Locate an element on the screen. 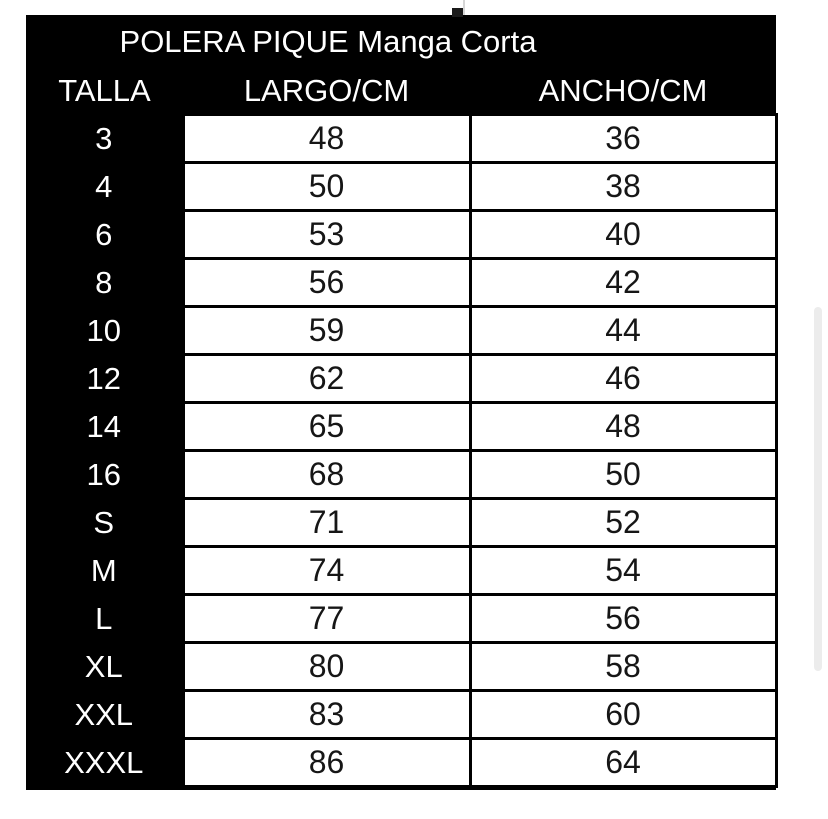  table-row: 16 68 50 is located at coordinates (402, 474).